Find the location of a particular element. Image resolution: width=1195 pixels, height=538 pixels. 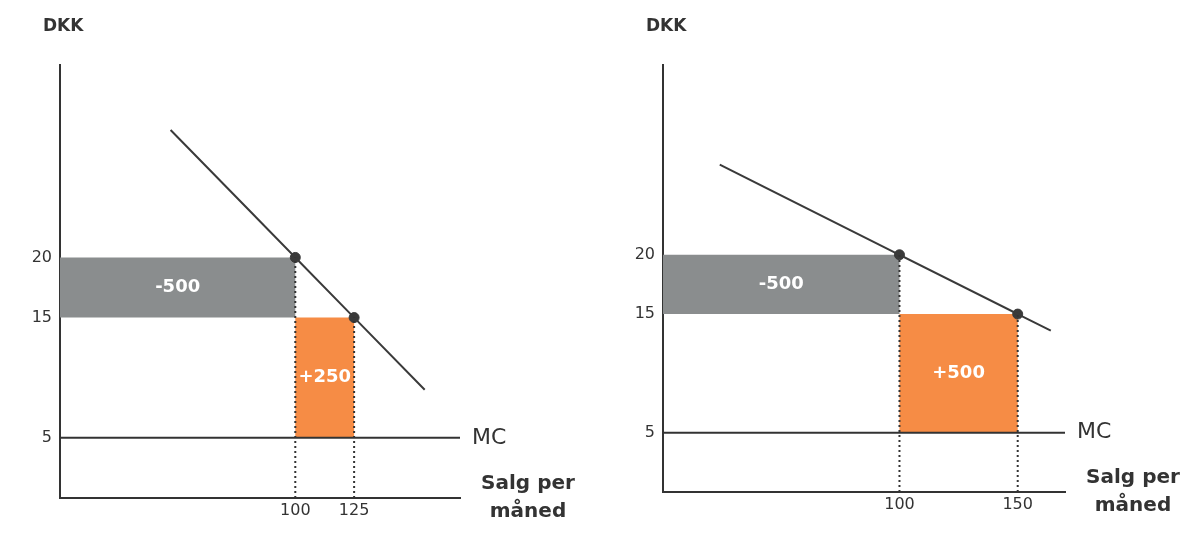

annotation: +250 is located at coordinates (325, 376).